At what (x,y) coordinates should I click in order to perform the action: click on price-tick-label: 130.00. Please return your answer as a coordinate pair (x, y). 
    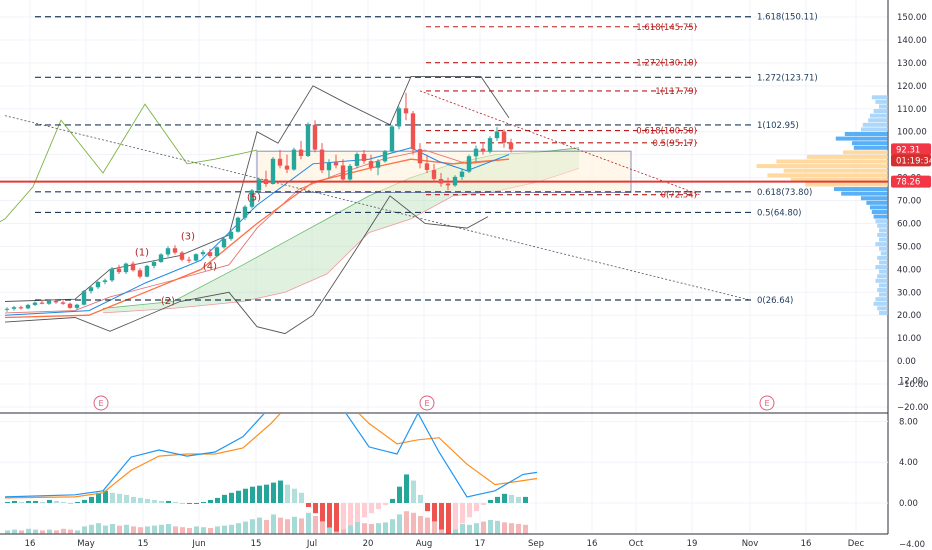
    Looking at the image, I should click on (912, 64).